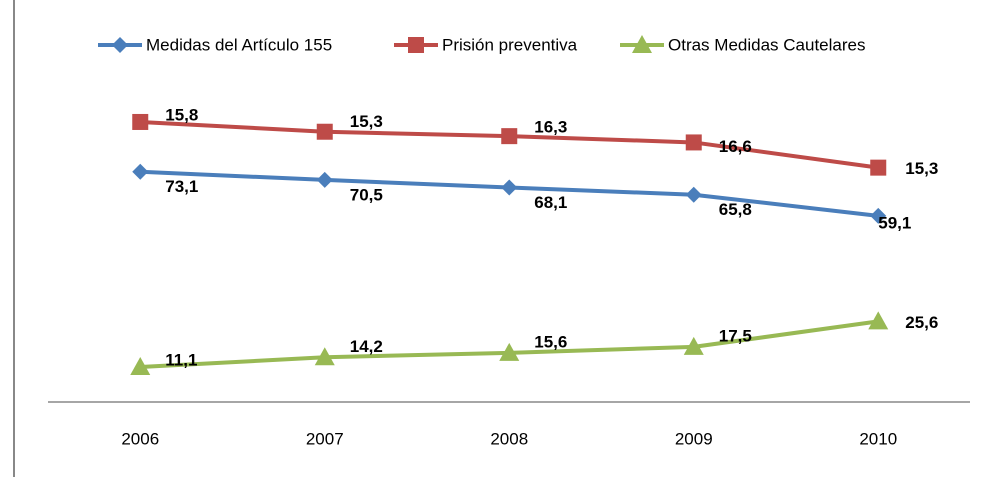 This screenshot has width=1001, height=477. What do you see at coordinates (140, 438) in the screenshot?
I see `x-tick-label: 2006` at bounding box center [140, 438].